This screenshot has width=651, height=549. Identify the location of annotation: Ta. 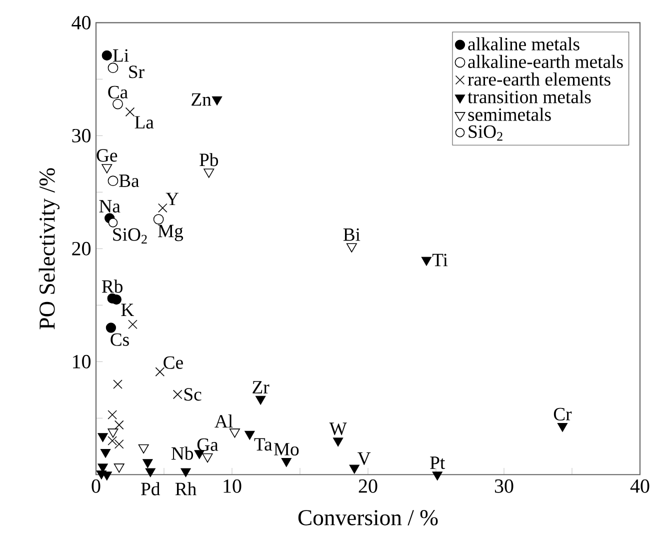
(263, 444).